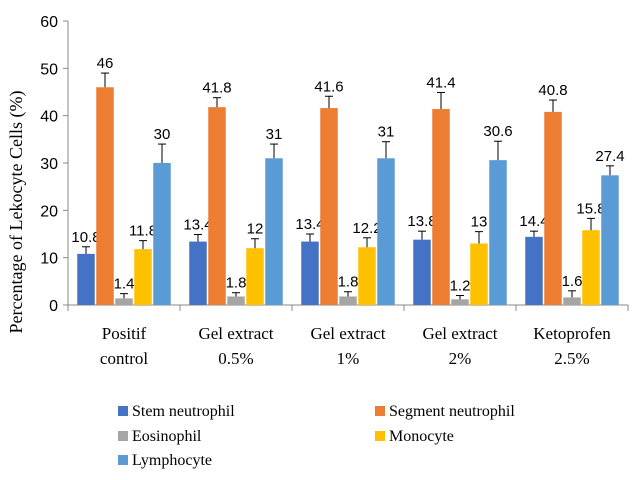 The image size is (640, 480). What do you see at coordinates (162, 134) in the screenshot?
I see `data-label: 30` at bounding box center [162, 134].